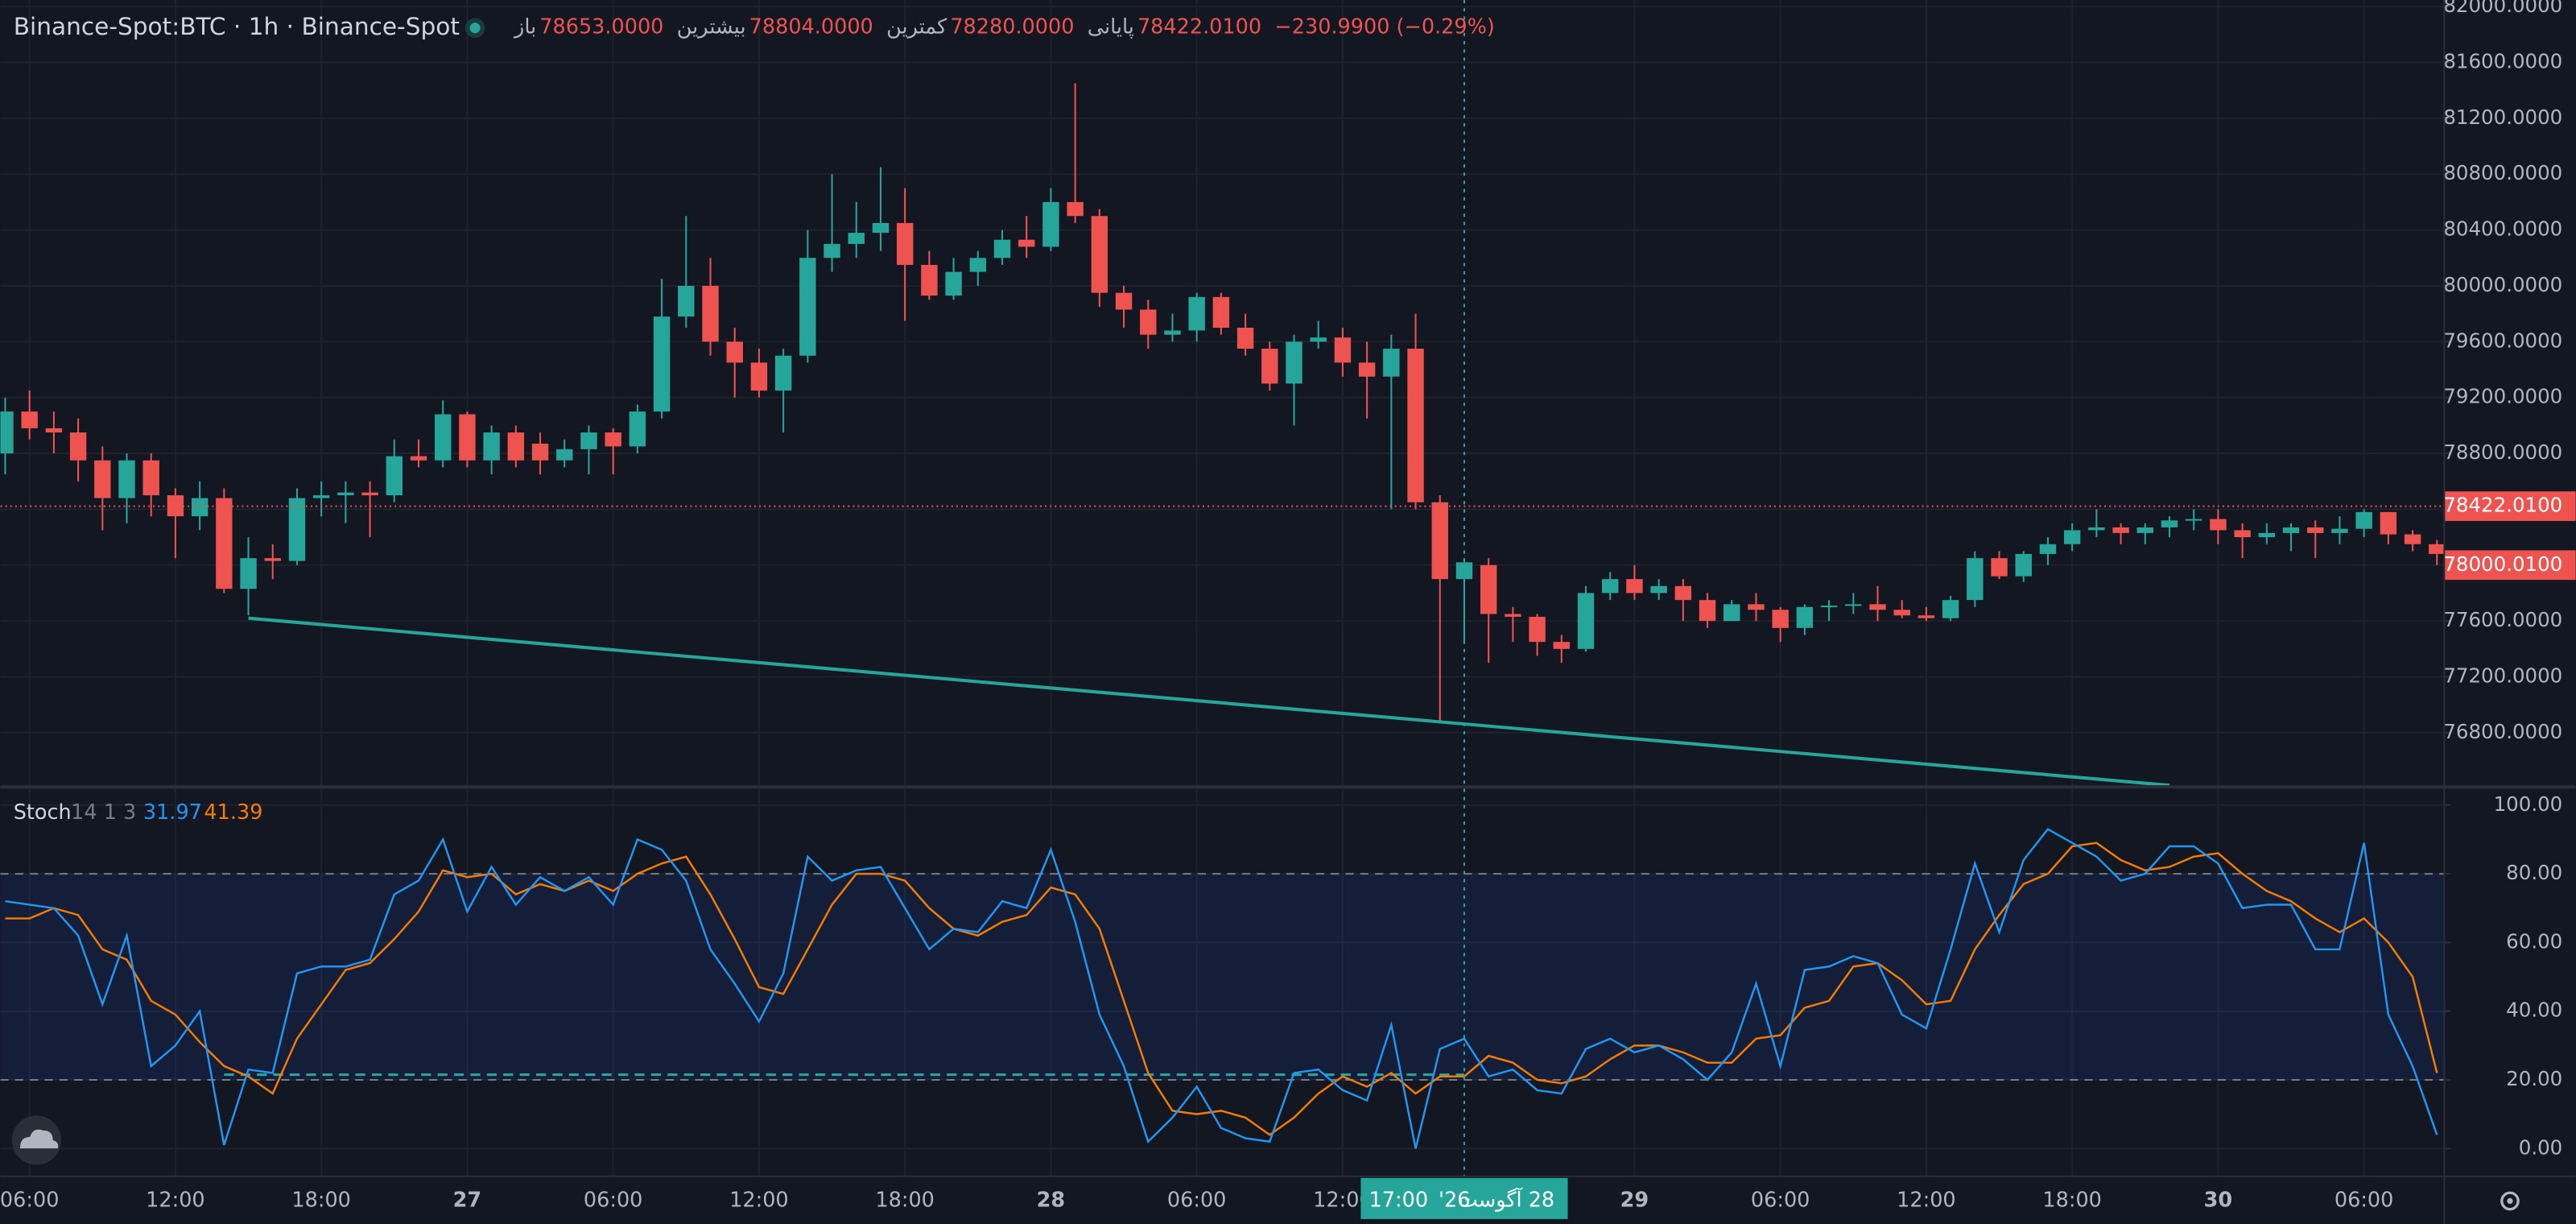  I want to click on price-label: 78000.0100, so click(2502, 564).